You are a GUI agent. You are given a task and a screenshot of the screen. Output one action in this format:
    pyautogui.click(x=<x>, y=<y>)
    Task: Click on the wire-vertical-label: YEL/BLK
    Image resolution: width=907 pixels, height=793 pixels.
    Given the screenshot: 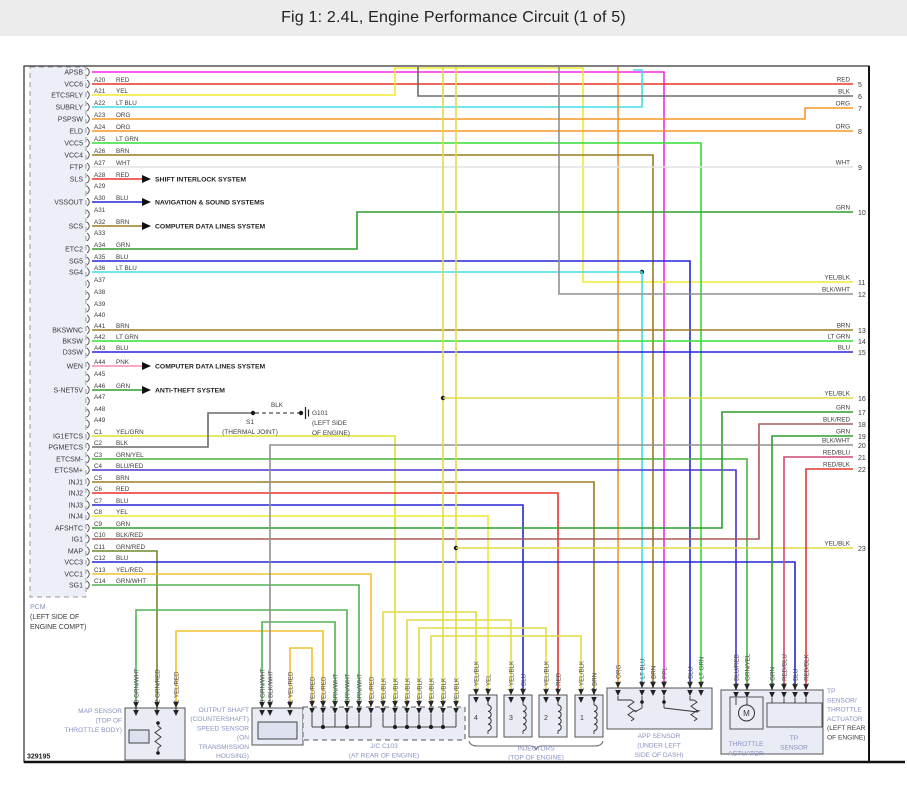 What is the action you would take?
    pyautogui.click(x=457, y=690)
    